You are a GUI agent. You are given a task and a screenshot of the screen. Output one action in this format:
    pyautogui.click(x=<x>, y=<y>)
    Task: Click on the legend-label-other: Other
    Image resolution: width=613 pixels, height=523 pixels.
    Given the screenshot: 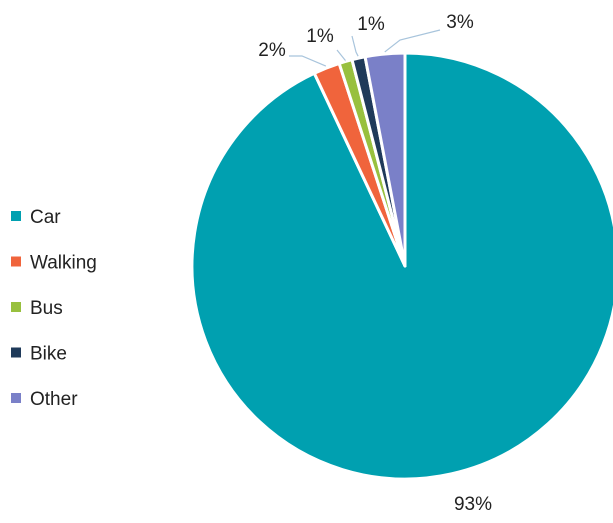 What is the action you would take?
    pyautogui.click(x=54, y=399)
    